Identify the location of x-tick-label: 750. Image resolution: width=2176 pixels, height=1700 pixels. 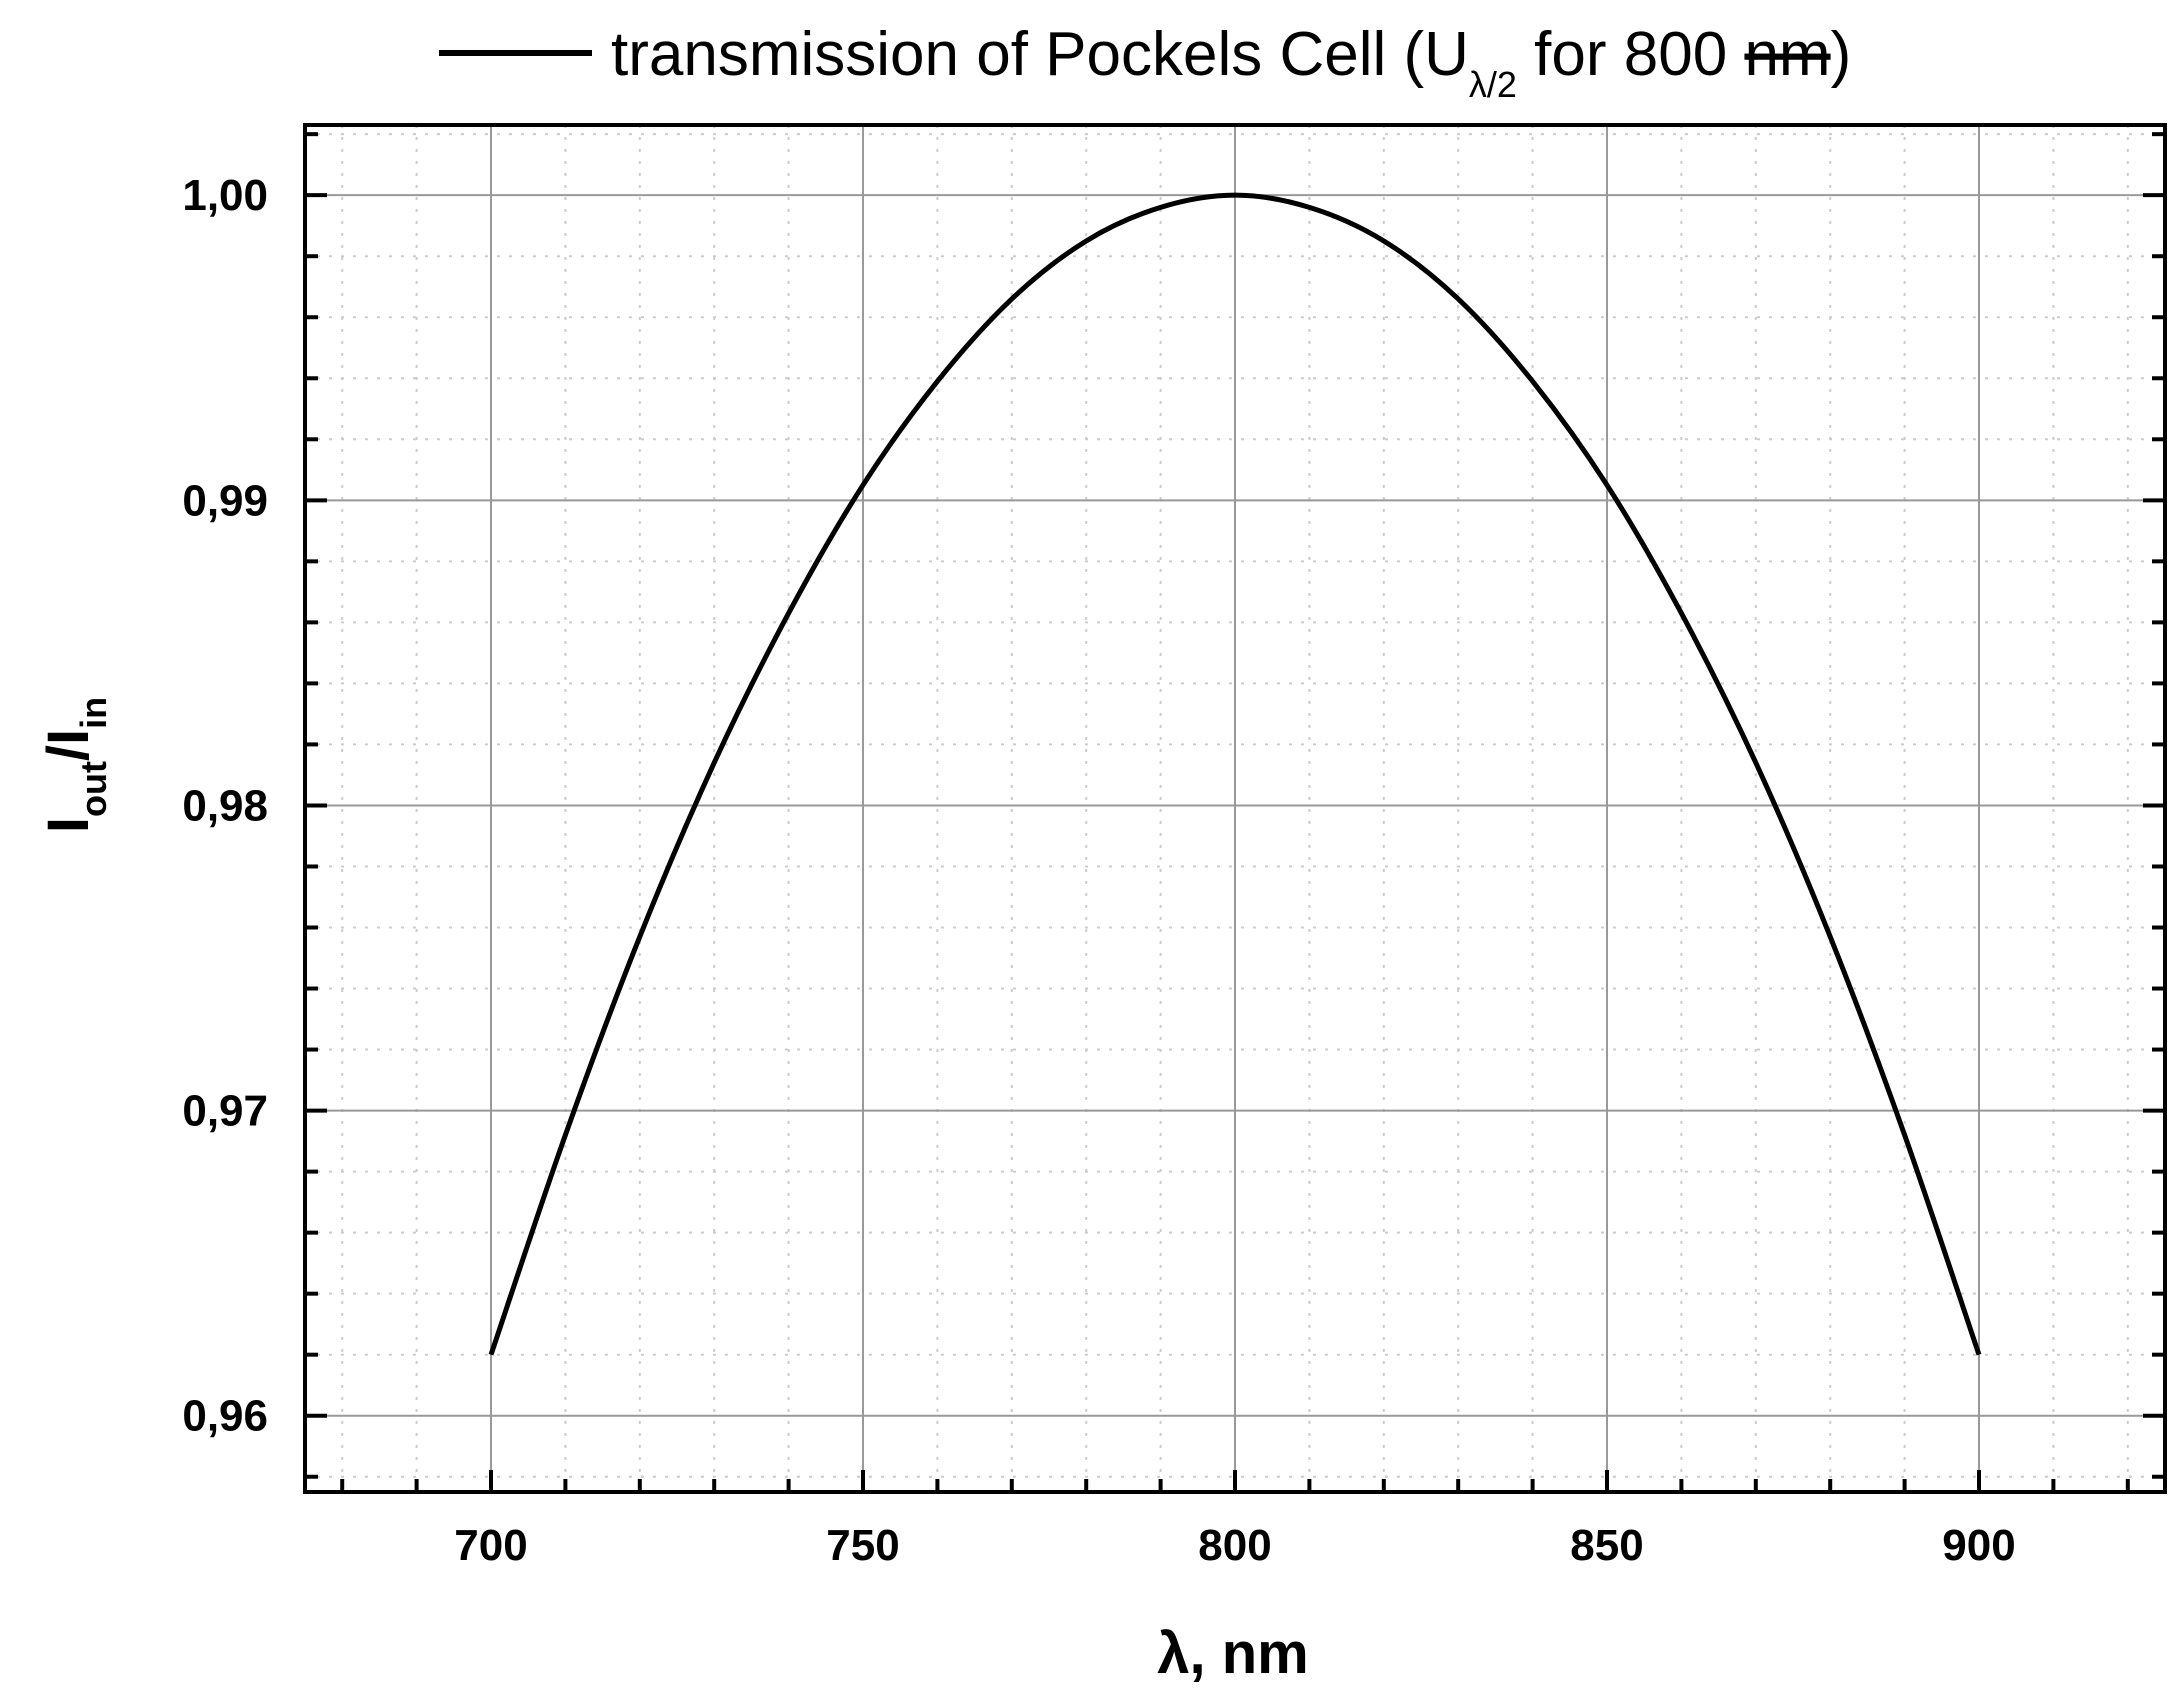
(862, 1545).